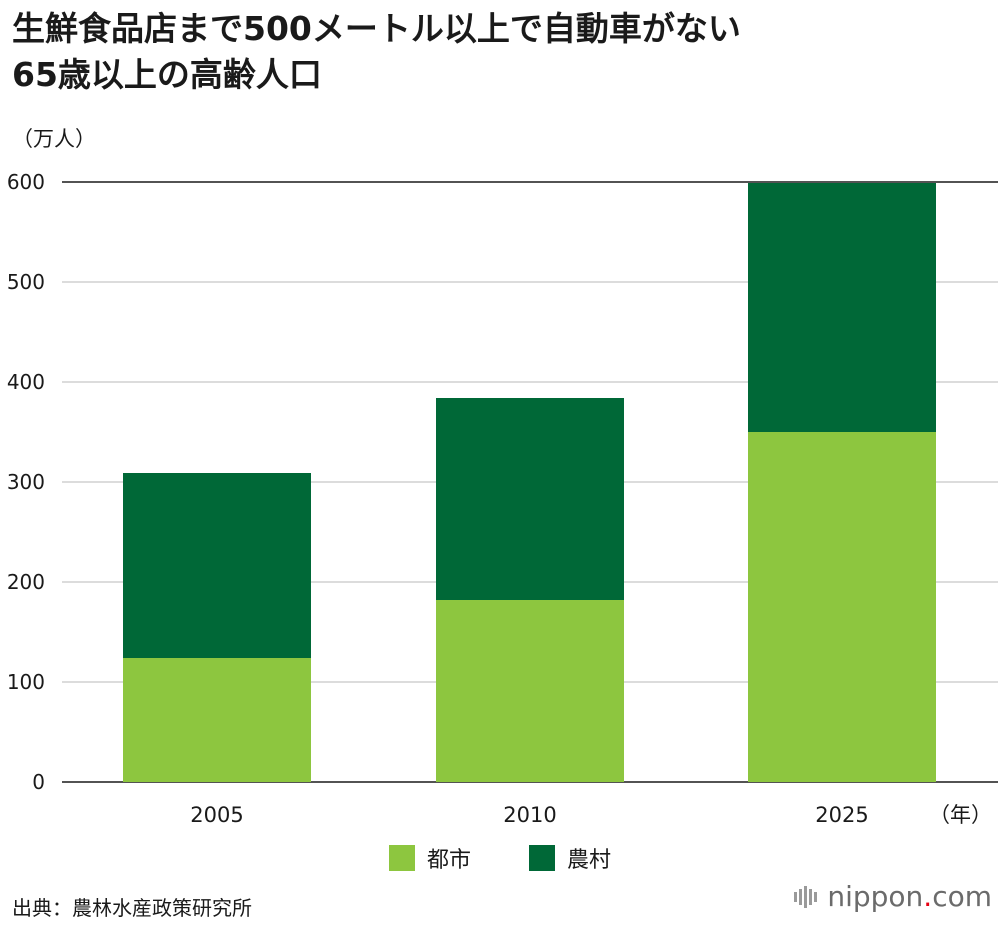 This screenshot has width=1000, height=926. Describe the element at coordinates (448, 860) in the screenshot. I see `legend-label-urban: 都市` at that location.